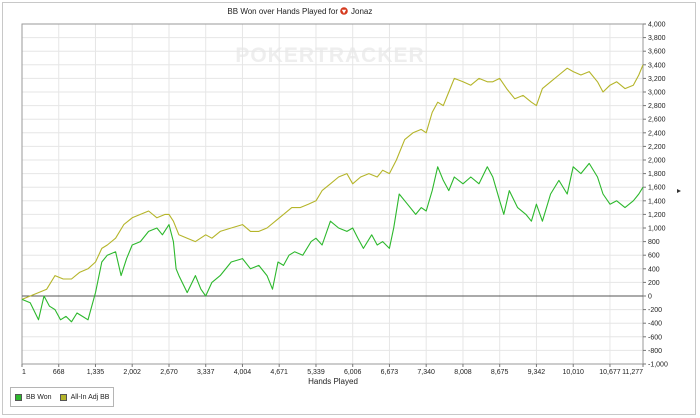  I want to click on x-tick-label-7: 4,671, so click(279, 372).